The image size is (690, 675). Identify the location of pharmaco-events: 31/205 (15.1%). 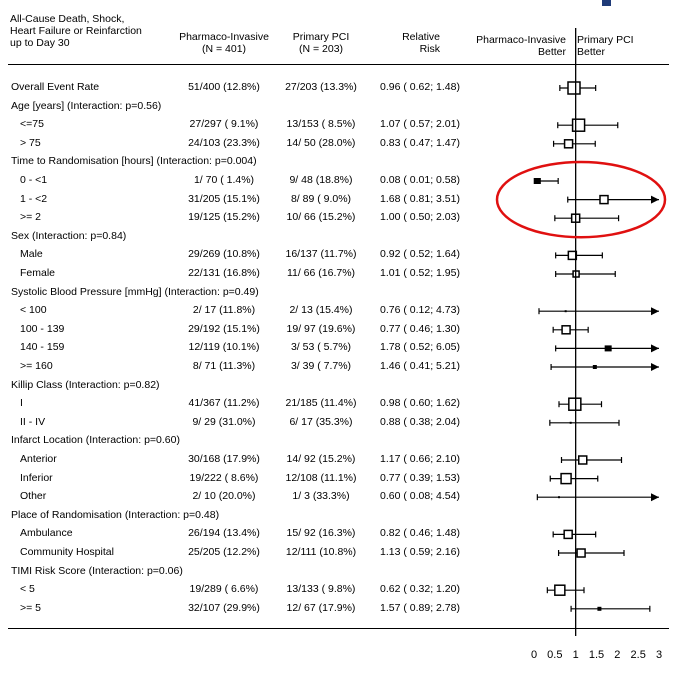
(224, 198).